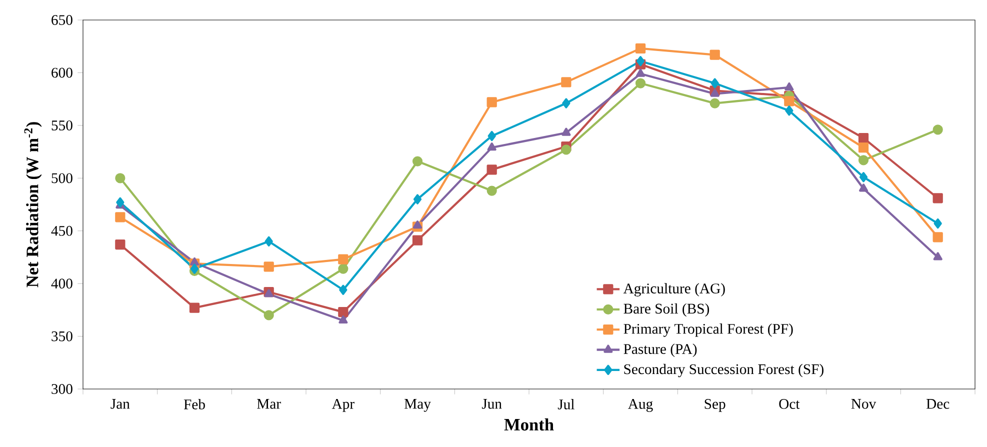  I want to click on legend-label: Secondary Succession Forest (SF), so click(724, 371).